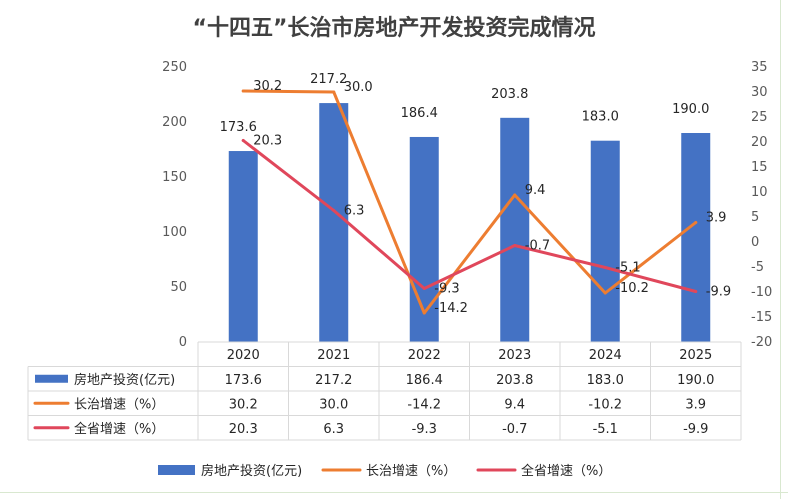 The height and width of the screenshot is (499, 788). What do you see at coordinates (509, 94) in the screenshot?
I see `bar-data-label: 203.8` at bounding box center [509, 94].